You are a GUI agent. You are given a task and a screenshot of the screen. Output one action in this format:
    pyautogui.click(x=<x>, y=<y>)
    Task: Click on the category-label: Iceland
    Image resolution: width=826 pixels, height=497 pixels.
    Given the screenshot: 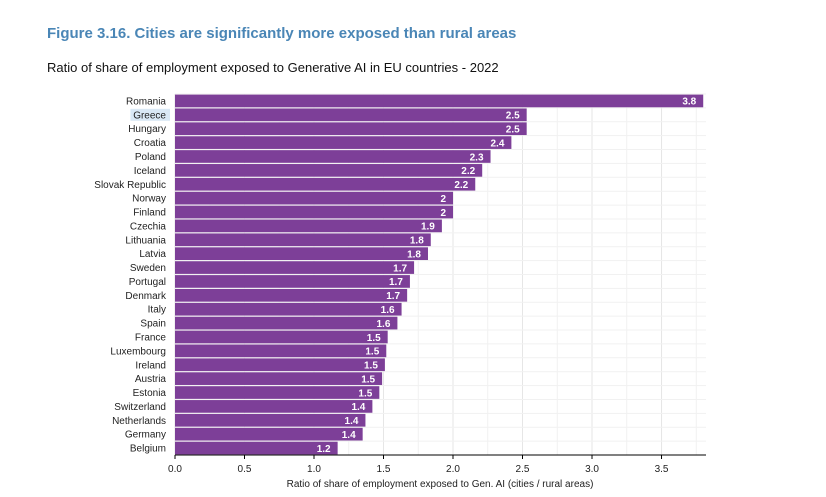 What is the action you would take?
    pyautogui.click(x=150, y=171)
    